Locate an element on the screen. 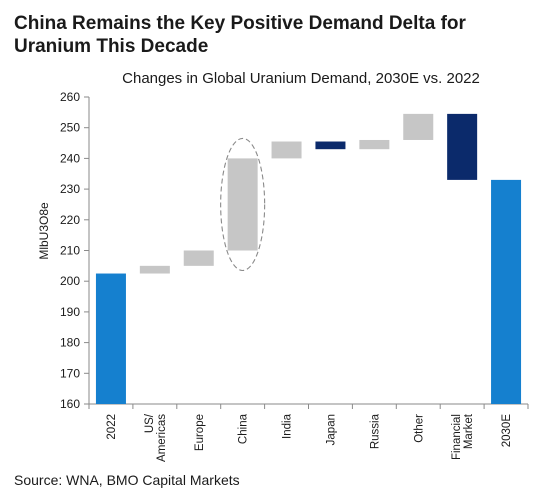 The height and width of the screenshot is (500, 551). china-highlight is located at coordinates (243, 204).